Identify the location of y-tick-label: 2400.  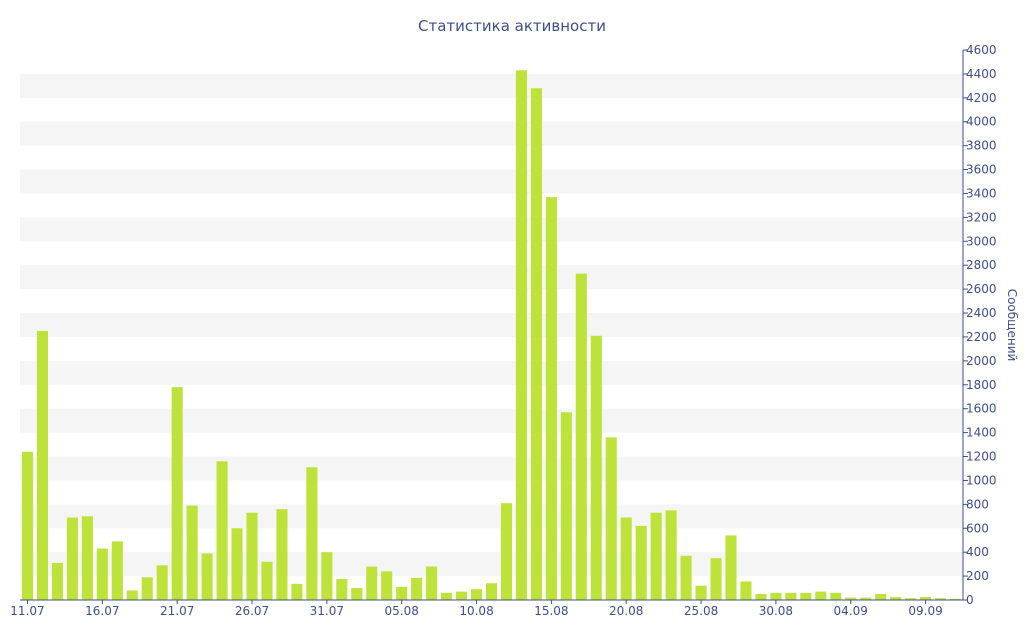
(981, 313).